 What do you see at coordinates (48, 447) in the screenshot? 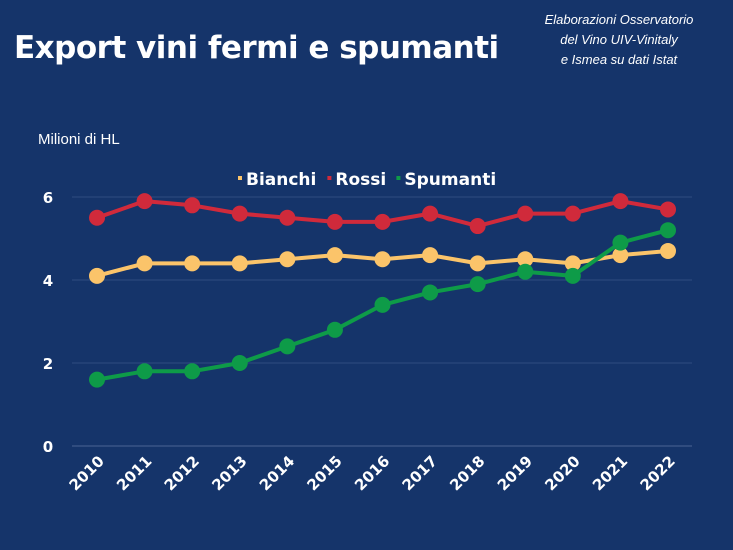
I see `y-tick-label: 0` at bounding box center [48, 447].